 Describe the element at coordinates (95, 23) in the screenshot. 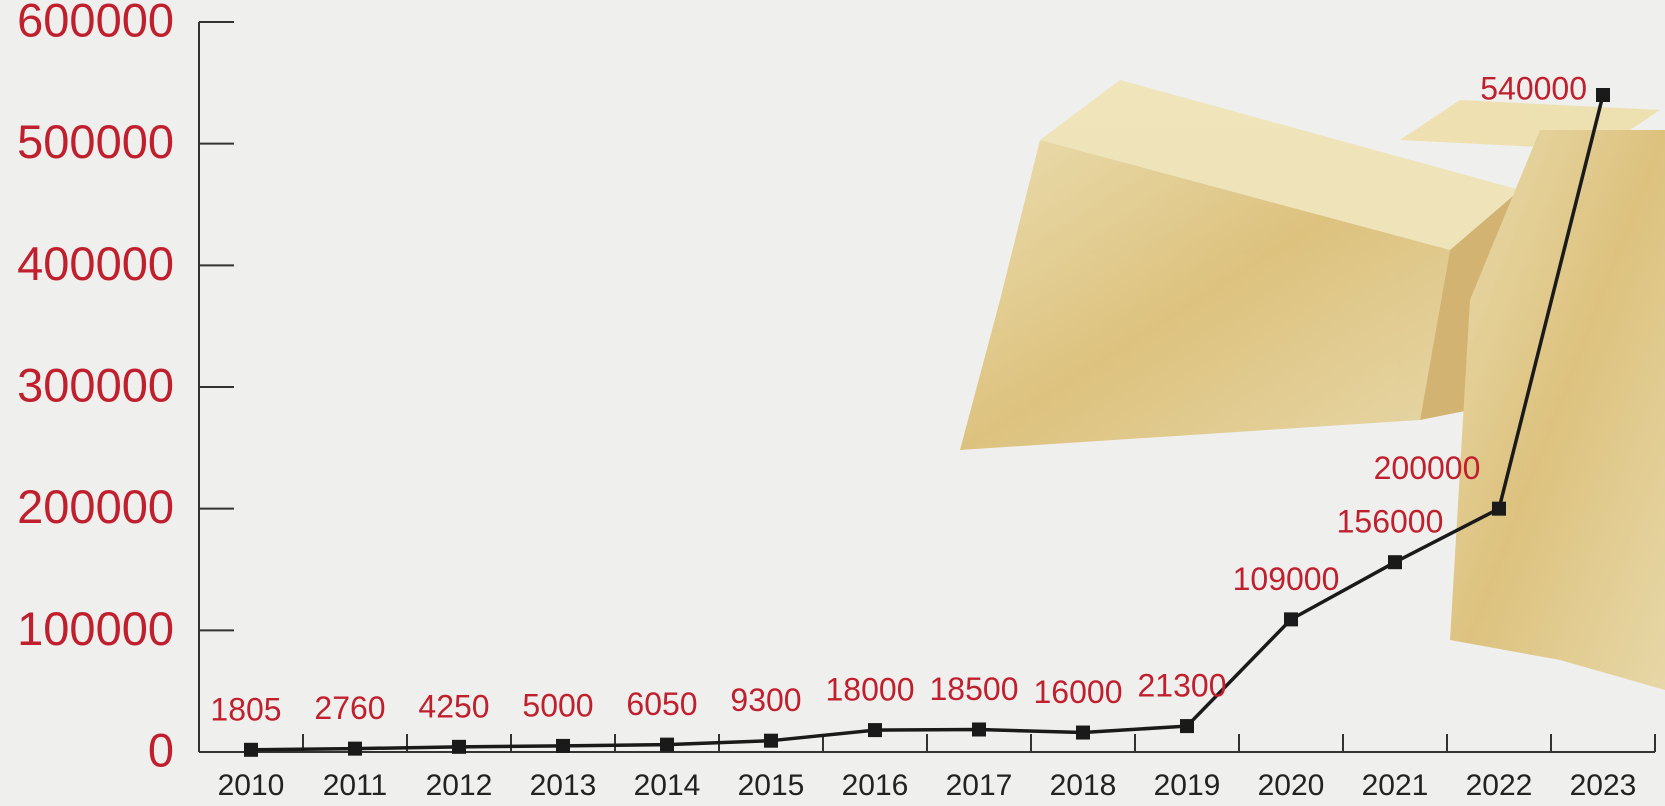

I see `y-tick-label: 600000` at that location.